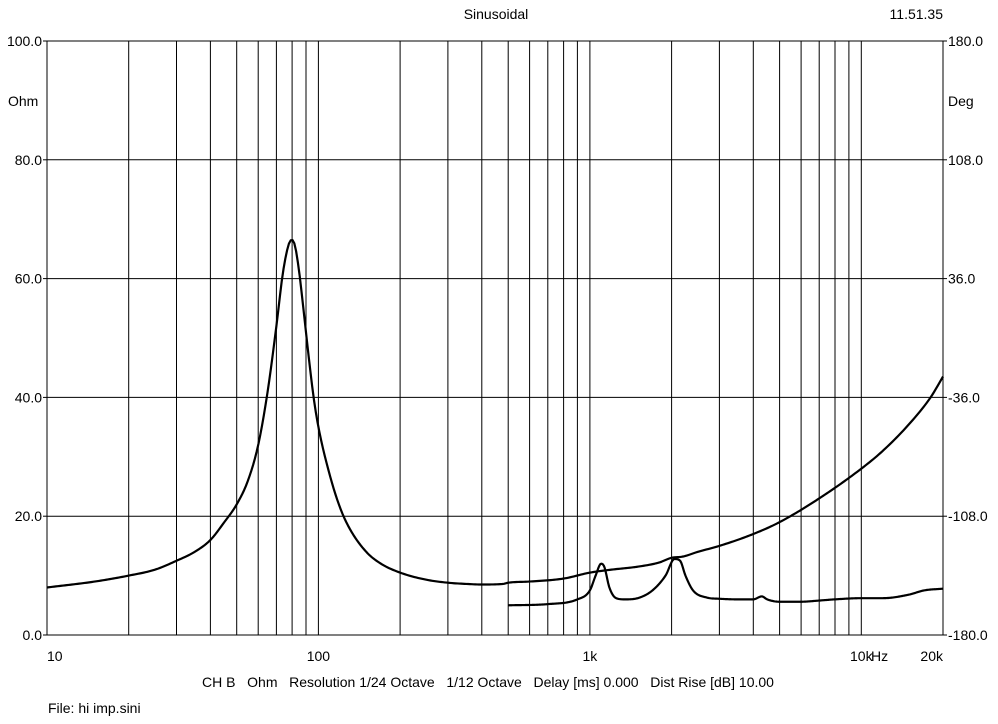  What do you see at coordinates (964, 397) in the screenshot?
I see `y2-tick-label: -36.0` at bounding box center [964, 397].